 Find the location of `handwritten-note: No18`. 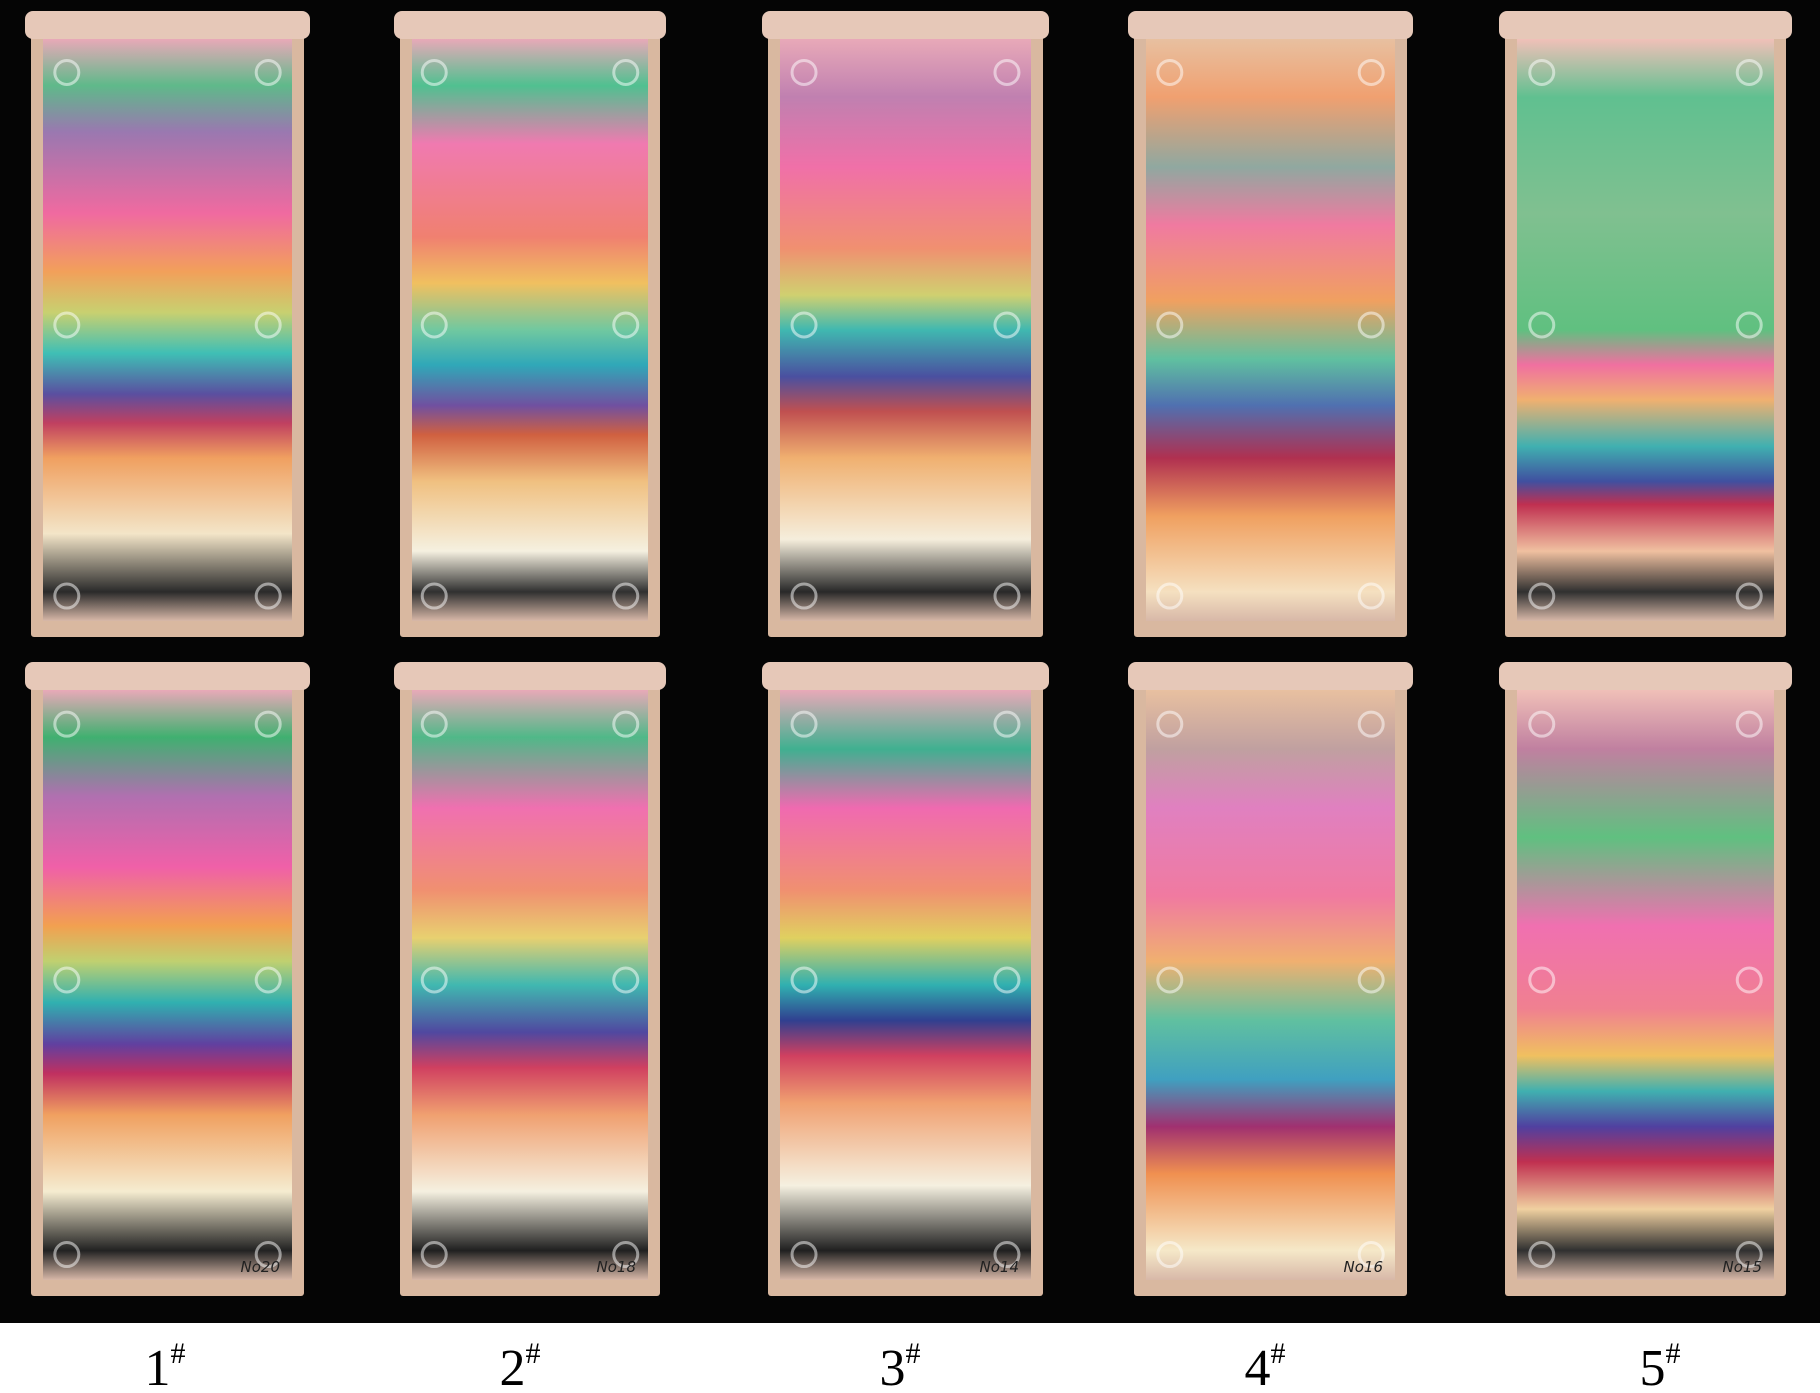

handwritten-note: No18 is located at coordinates (617, 1267).